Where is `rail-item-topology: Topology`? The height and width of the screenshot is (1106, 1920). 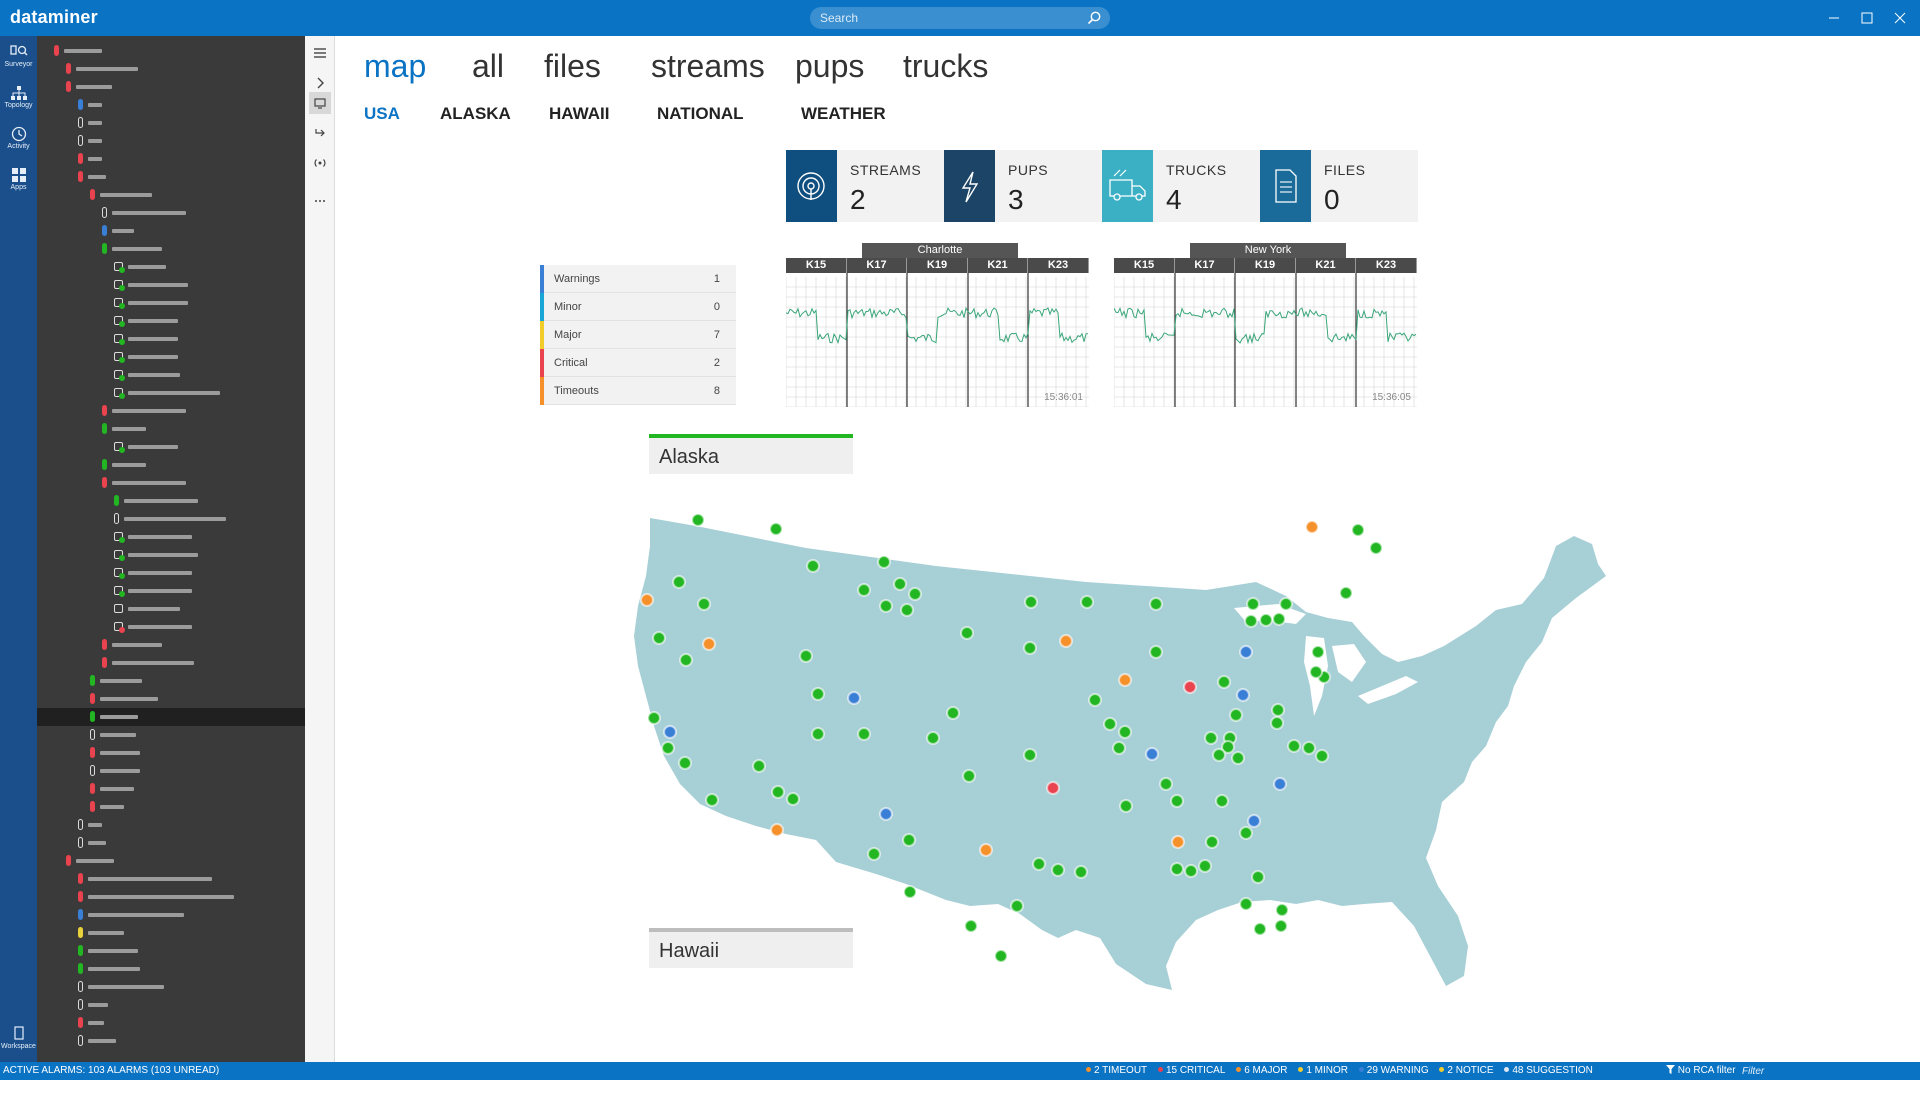
rail-item-topology: Topology is located at coordinates (18, 101).